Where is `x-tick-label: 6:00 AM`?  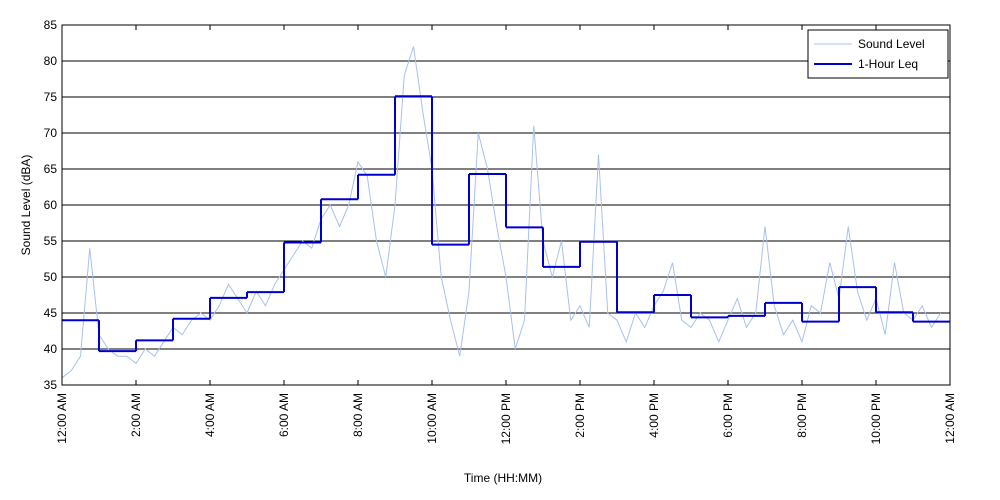
x-tick-label: 6:00 AM is located at coordinates (284, 415).